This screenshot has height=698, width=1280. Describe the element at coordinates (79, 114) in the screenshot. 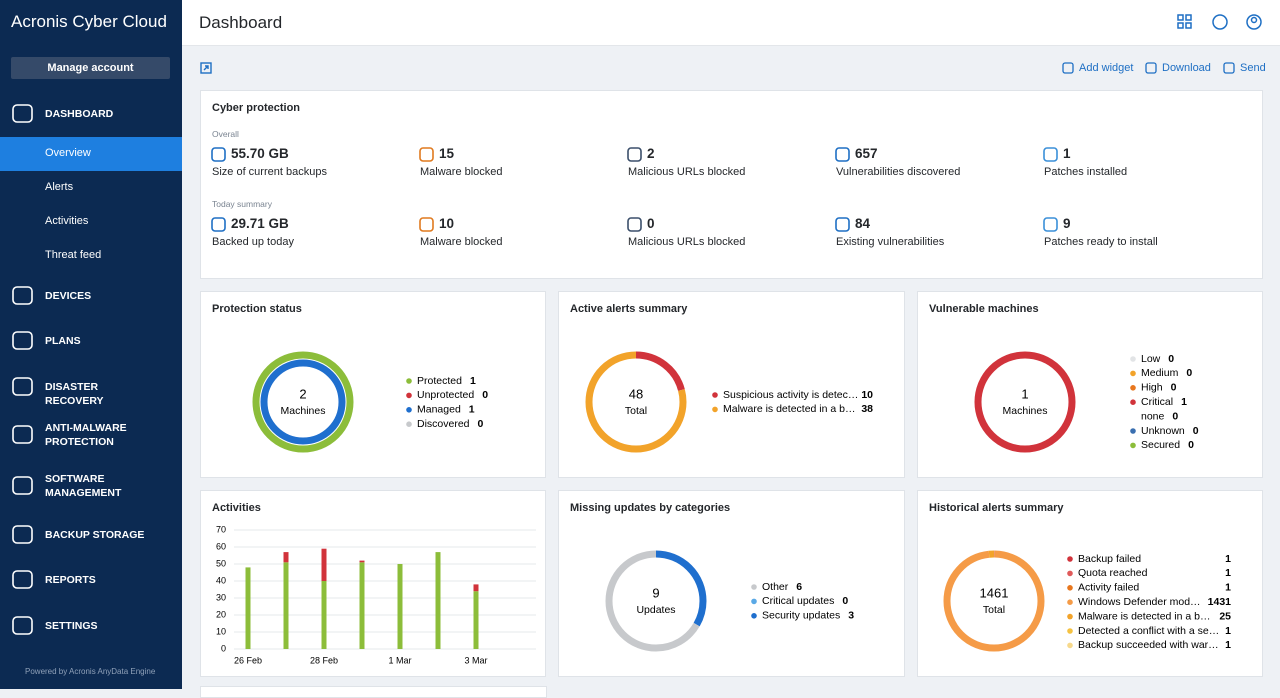

I see `menu-item: DASHBOARD` at that location.